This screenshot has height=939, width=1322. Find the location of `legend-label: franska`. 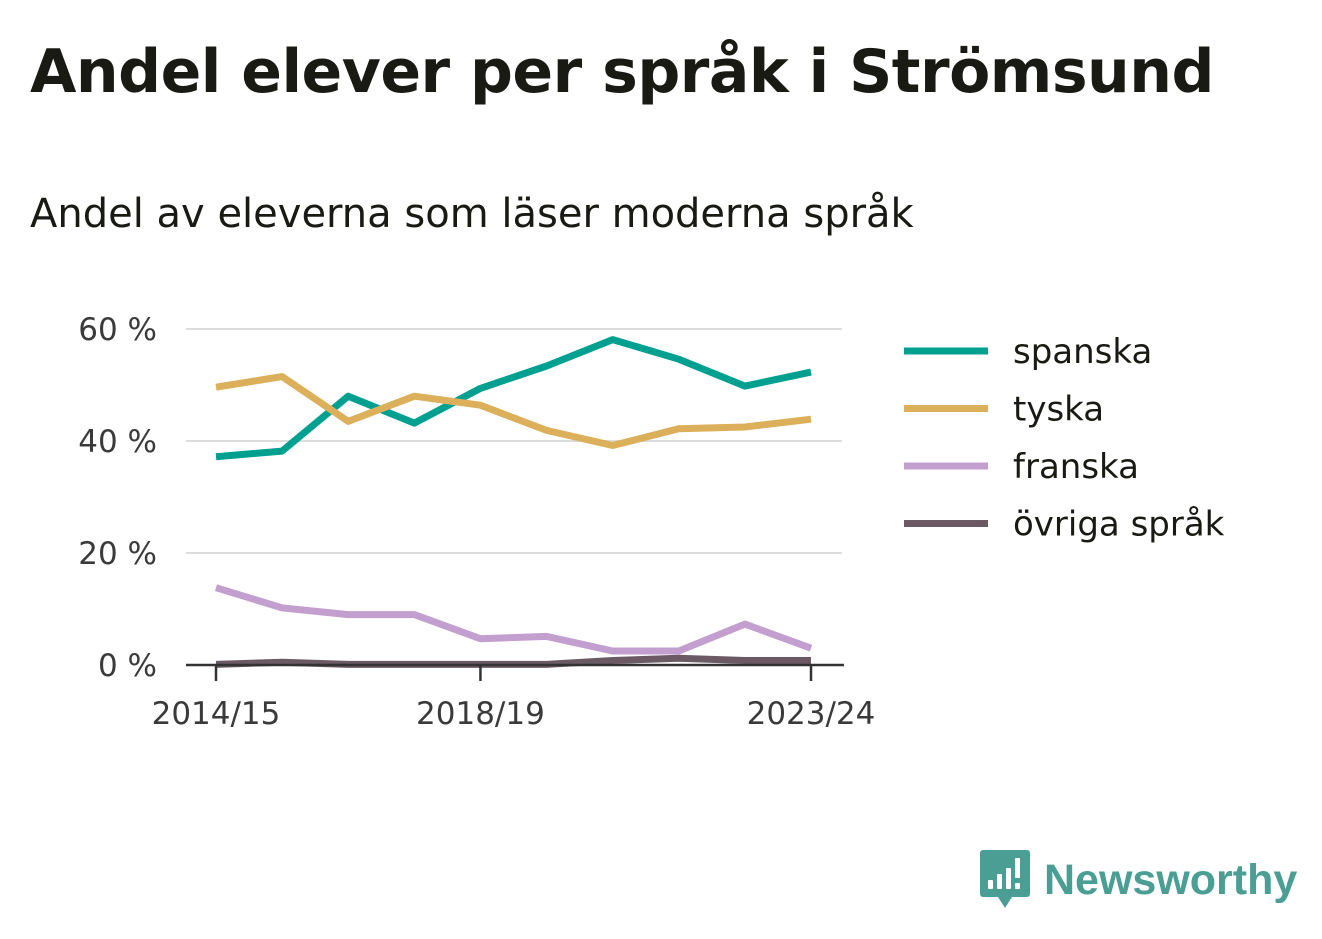

legend-label: franska is located at coordinates (1076, 467).